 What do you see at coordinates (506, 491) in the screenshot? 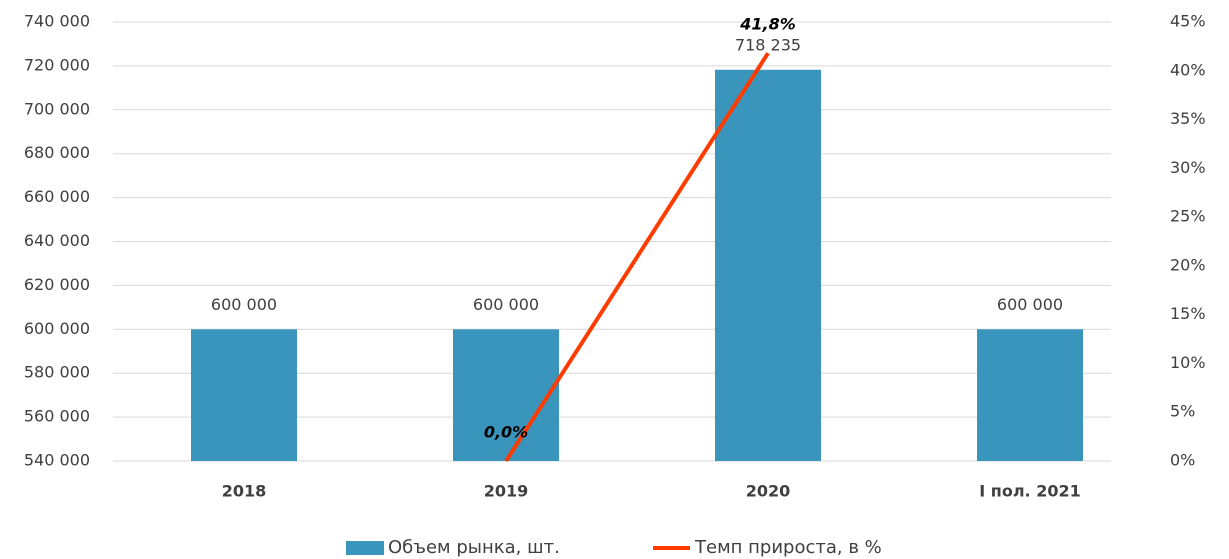
I see `x-tick-label: 2019` at bounding box center [506, 491].